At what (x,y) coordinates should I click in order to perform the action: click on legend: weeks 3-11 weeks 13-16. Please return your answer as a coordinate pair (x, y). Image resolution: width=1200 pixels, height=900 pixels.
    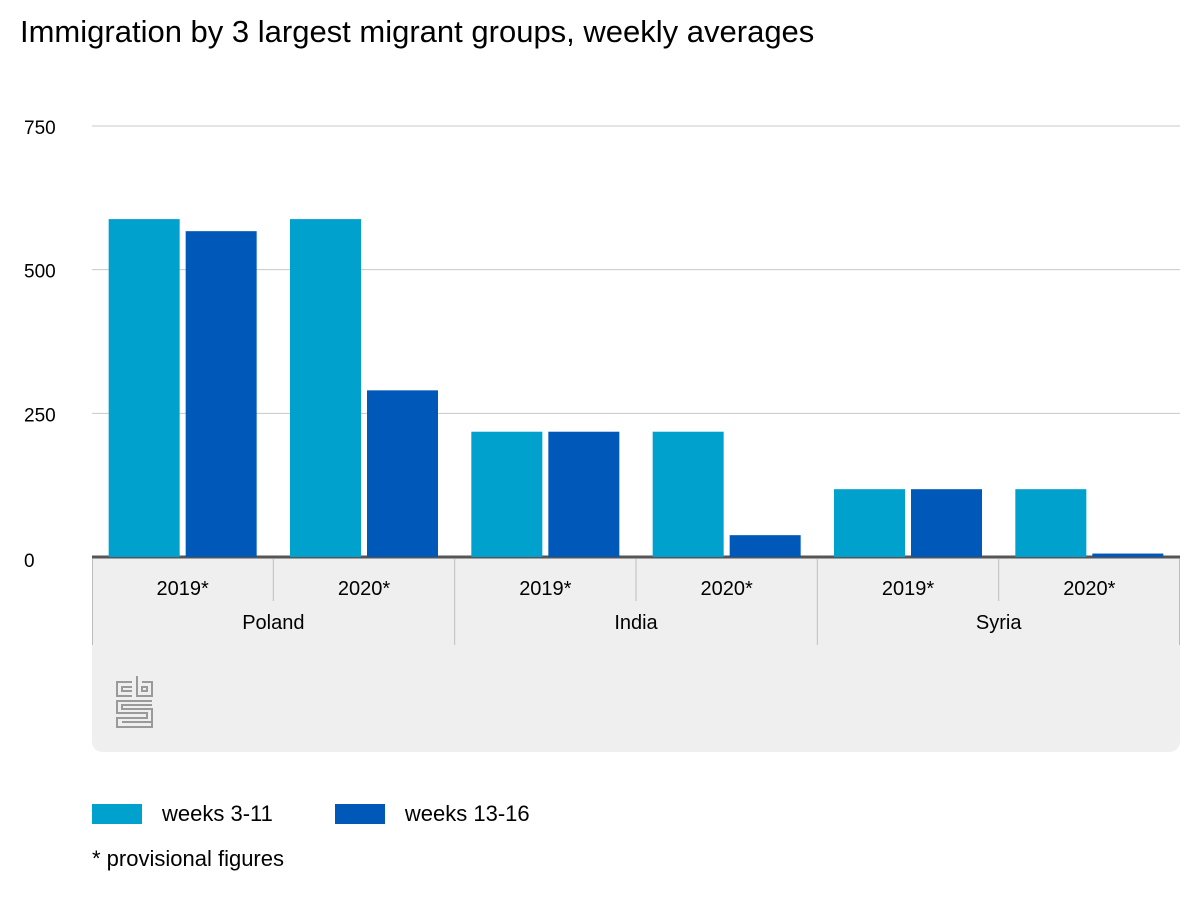
    Looking at the image, I should click on (342, 814).